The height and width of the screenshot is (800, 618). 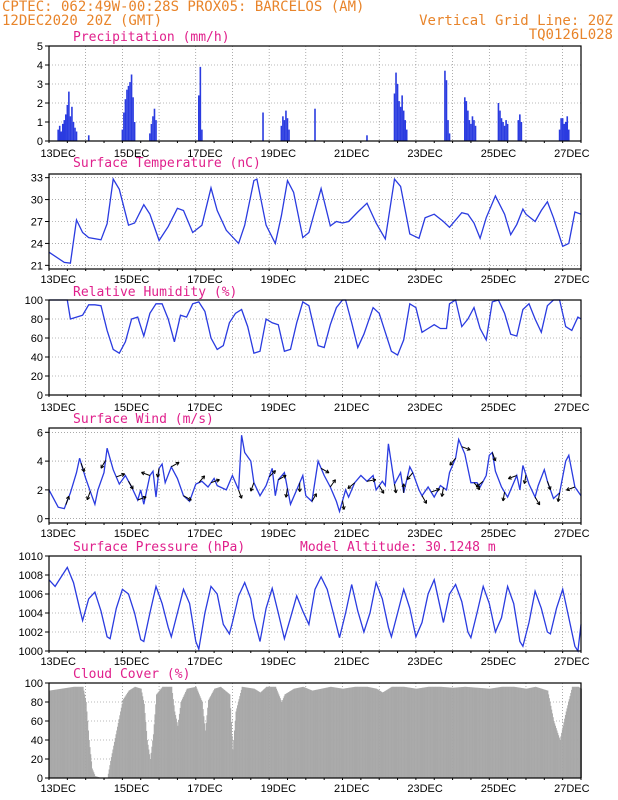 What do you see at coordinates (82, 21) in the screenshot?
I see `header-datetime: 12DEC2020 20Z (GMT)` at bounding box center [82, 21].